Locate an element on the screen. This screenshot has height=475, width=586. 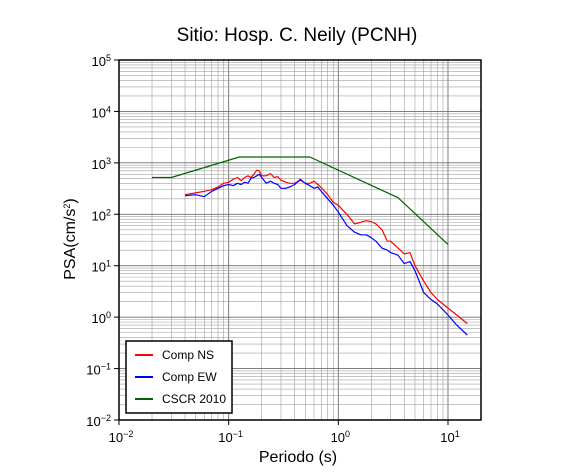
y-tick-label: 10⁴ is located at coordinates (101, 112).